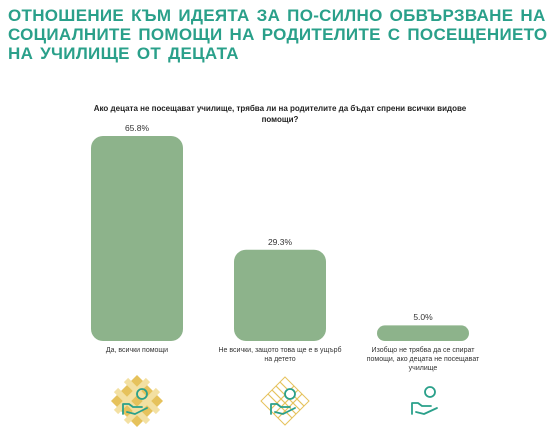 The height and width of the screenshot is (440, 559). Describe the element at coordinates (280, 241) in the screenshot. I see `value-label-not-all: 29.3%` at that location.